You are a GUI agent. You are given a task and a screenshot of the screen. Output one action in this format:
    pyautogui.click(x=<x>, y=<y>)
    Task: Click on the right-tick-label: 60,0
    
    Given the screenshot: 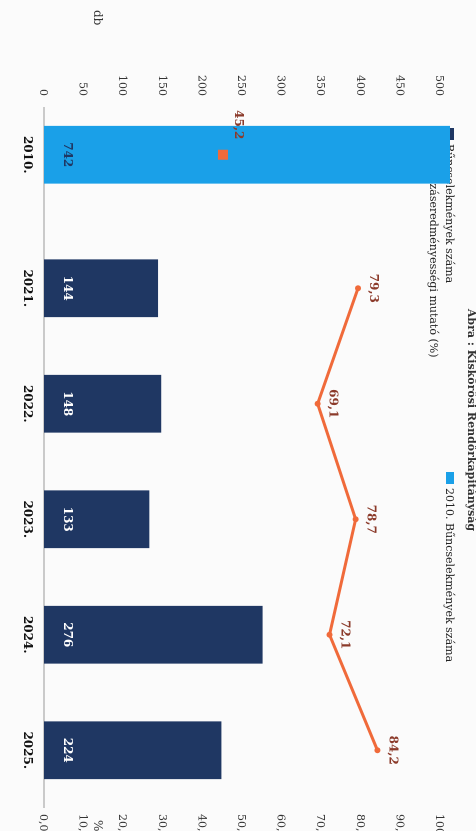 What is the action you would take?
    pyautogui.click(x=281, y=822)
    